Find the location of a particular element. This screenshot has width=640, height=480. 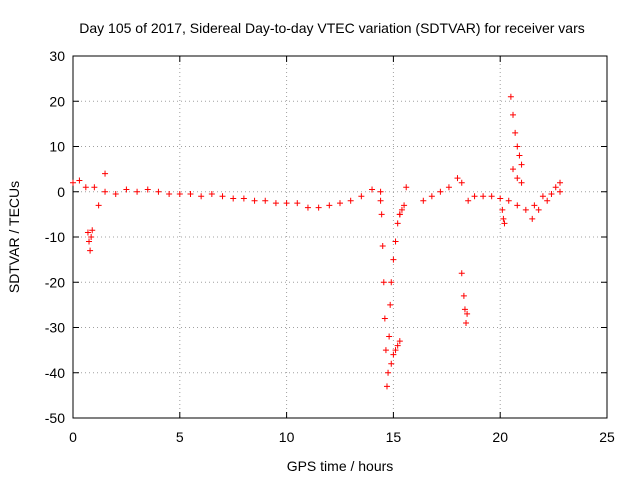

y-tick-label: -30 is located at coordinates (55, 328).